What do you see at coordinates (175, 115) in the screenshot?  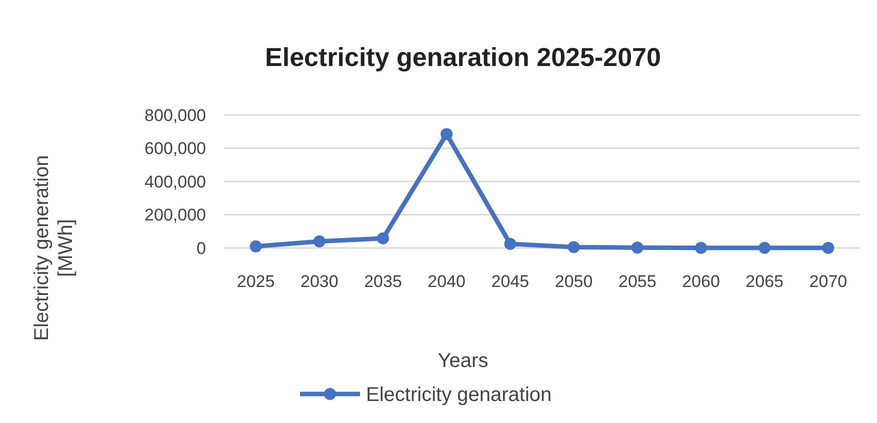 I see `y-tick-label: 800,000` at bounding box center [175, 115].